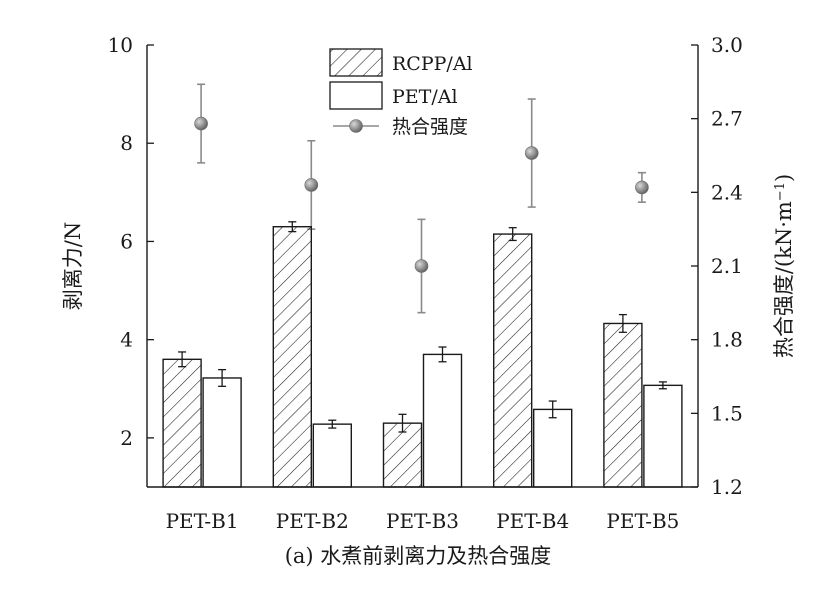  Describe the element at coordinates (418, 556) in the screenshot. I see `figure-caption: (a) 水煮前剥离力及热合强度` at that location.